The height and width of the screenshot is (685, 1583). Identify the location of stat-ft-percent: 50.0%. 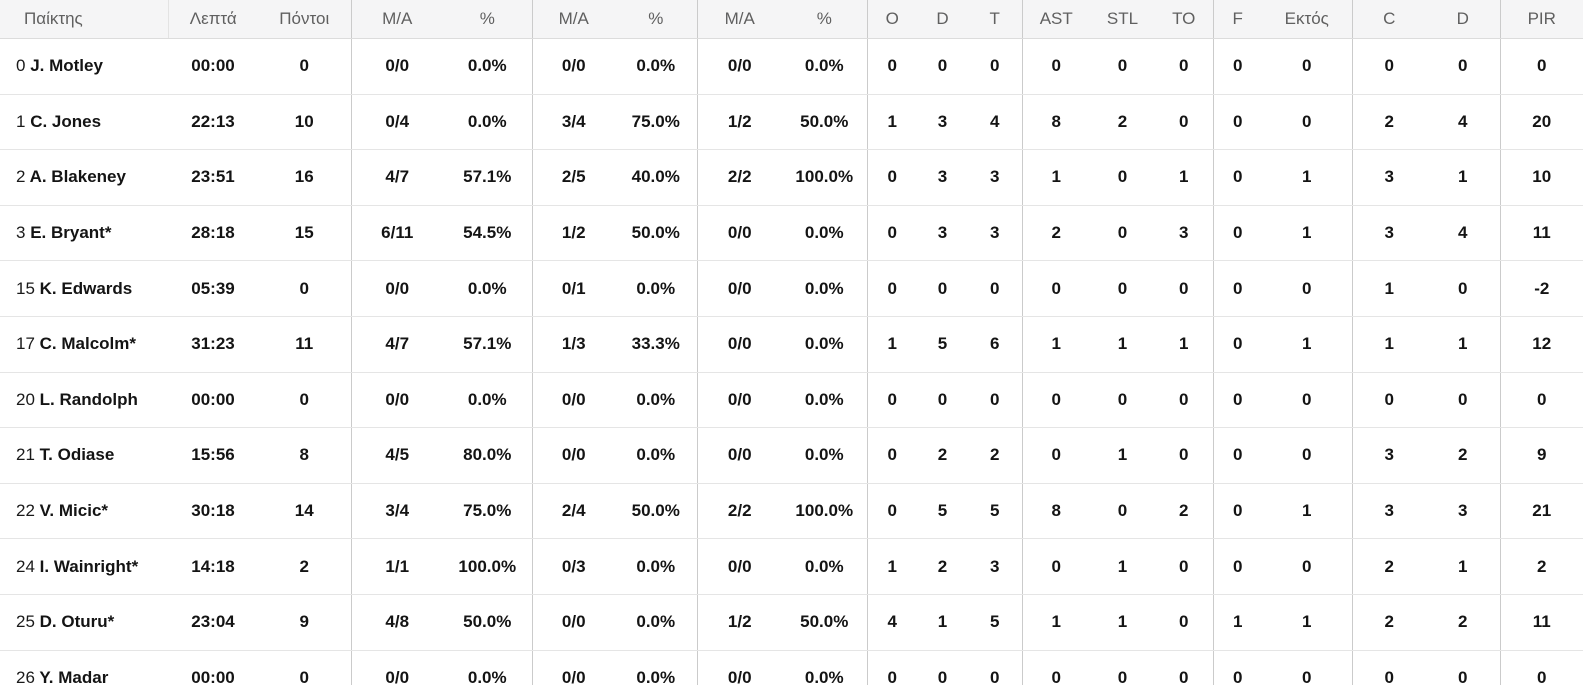
(824, 622).